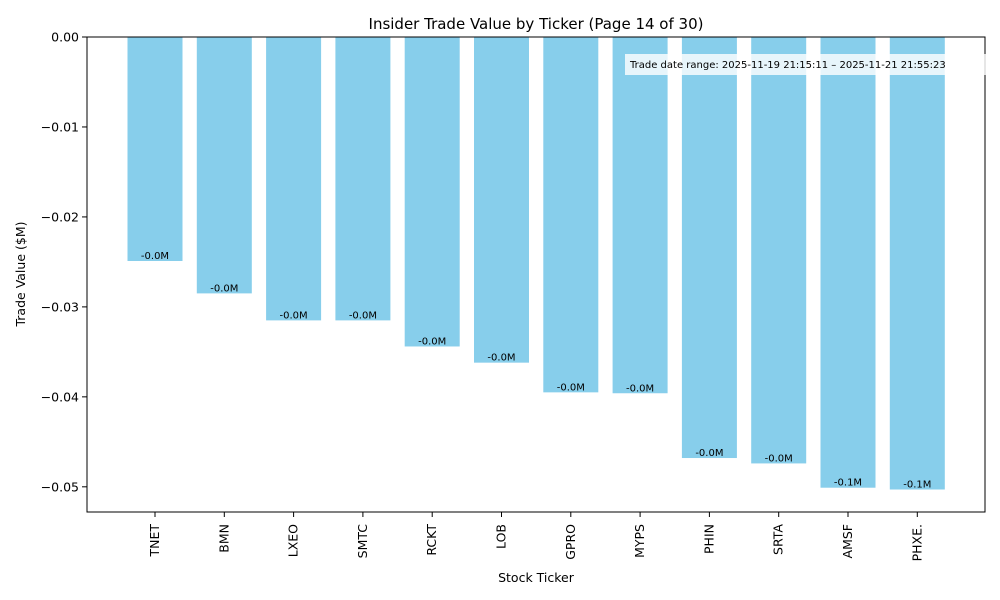  Describe the element at coordinates (224, 165) in the screenshot. I see `bar-bmn` at that location.